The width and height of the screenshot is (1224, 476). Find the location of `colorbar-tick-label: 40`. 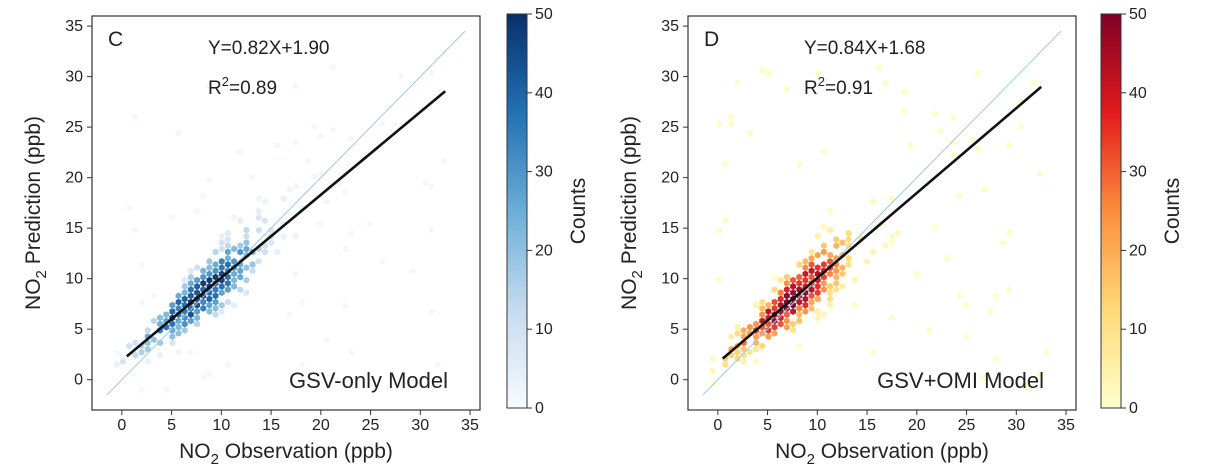

colorbar-tick-label: 40 is located at coordinates (544, 93).